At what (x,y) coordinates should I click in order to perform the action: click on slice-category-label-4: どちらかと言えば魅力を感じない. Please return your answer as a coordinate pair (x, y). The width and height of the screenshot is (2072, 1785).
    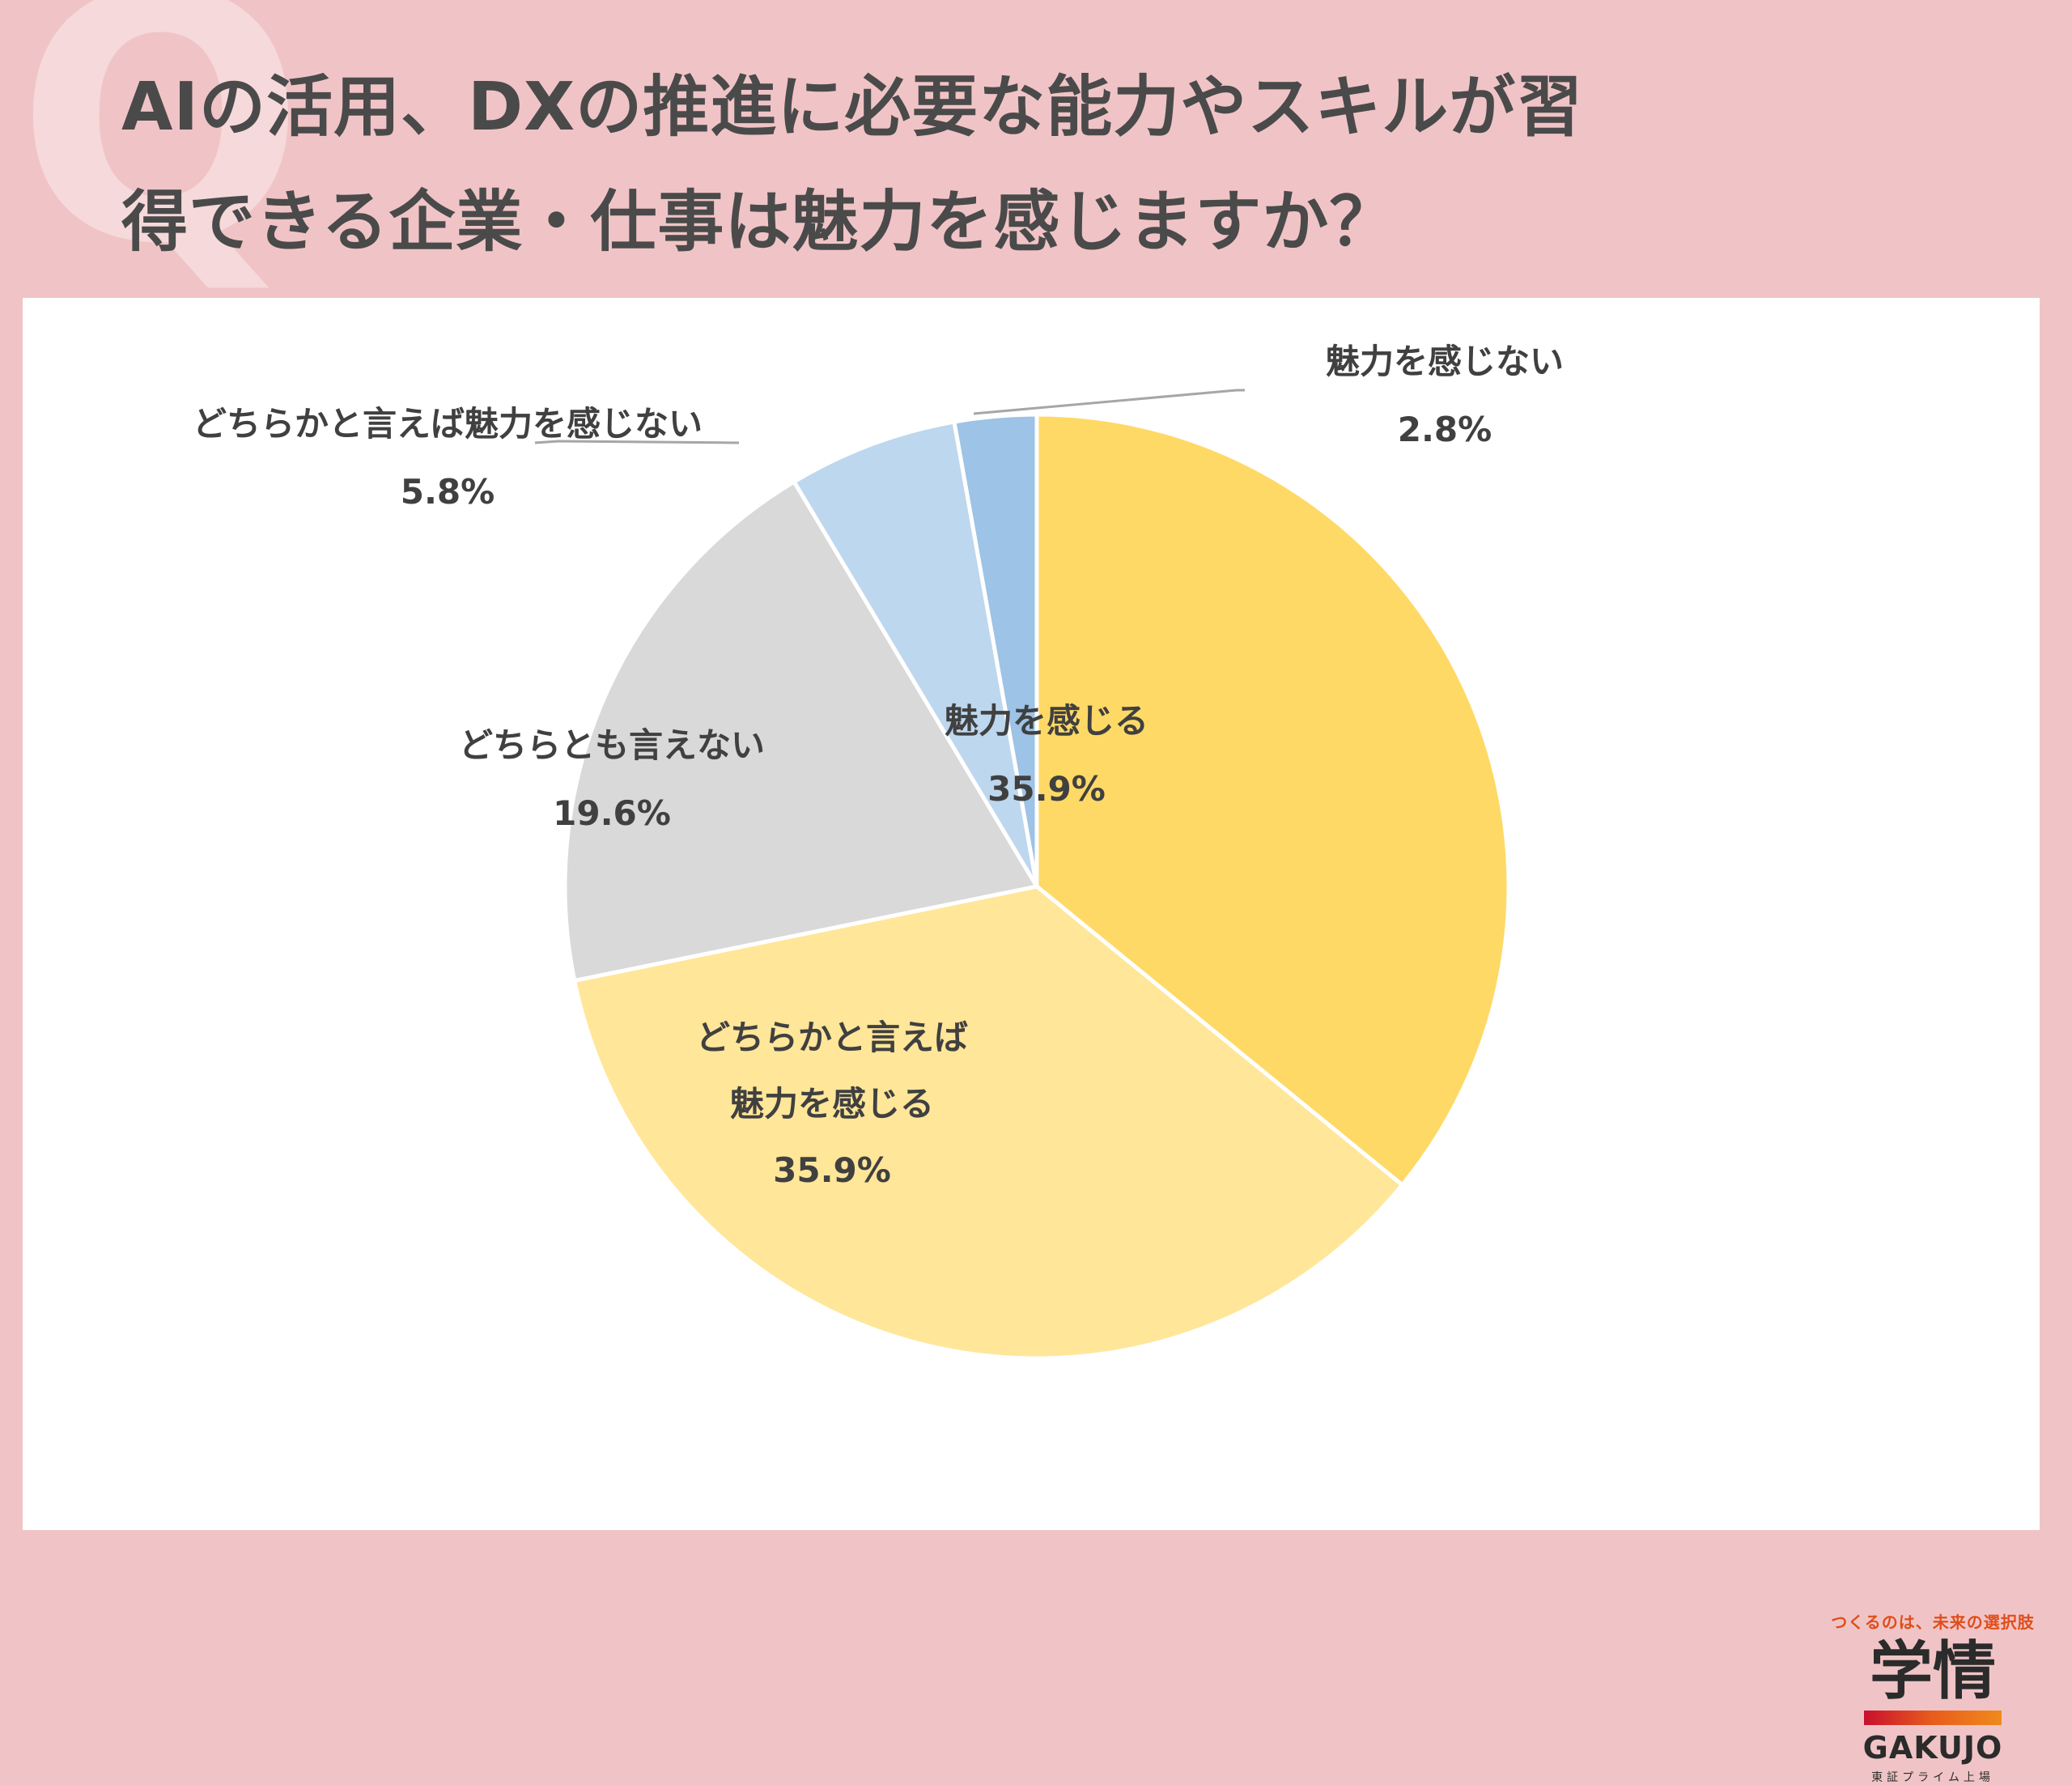
    Looking at the image, I should click on (448, 424).